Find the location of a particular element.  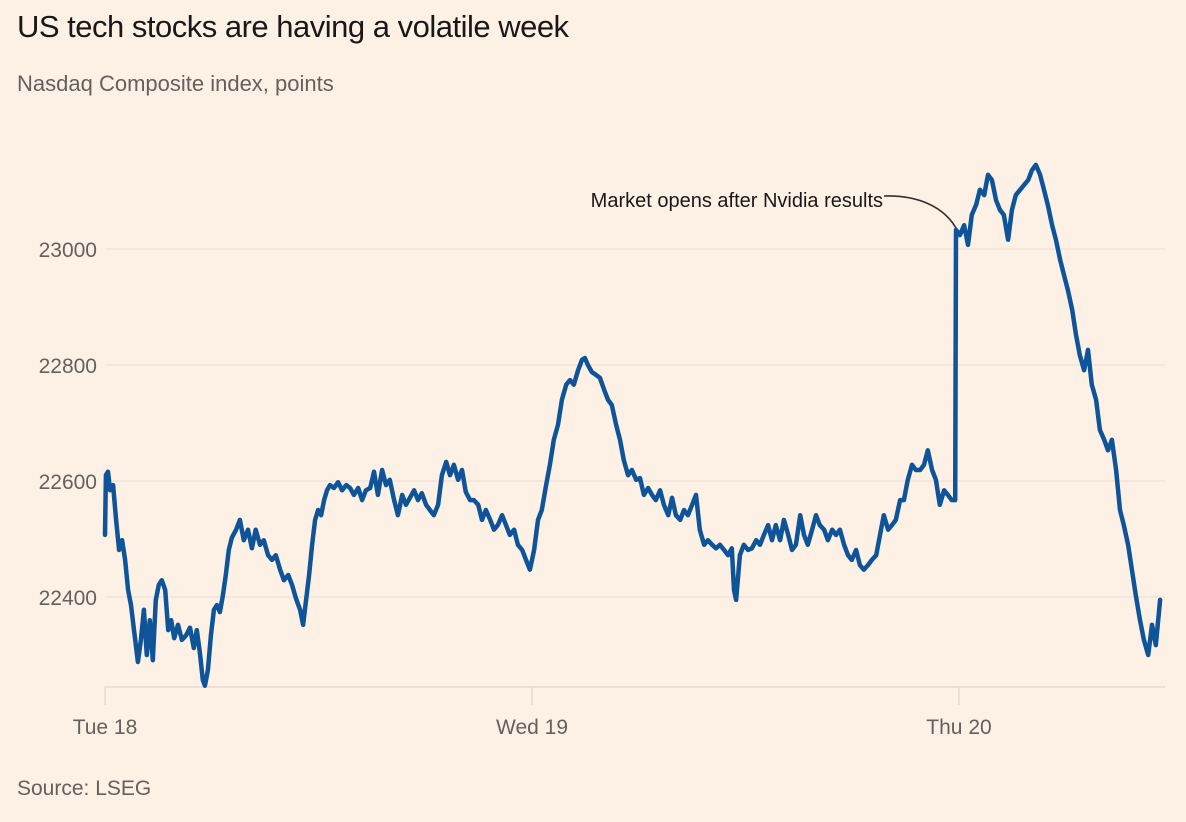

source-note: Source: LSEG is located at coordinates (84, 788).